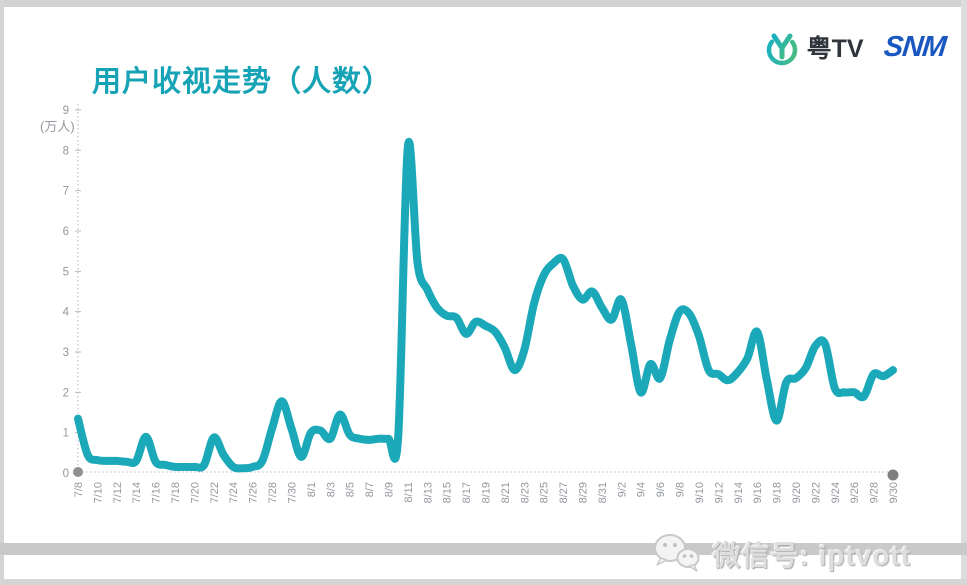 The height and width of the screenshot is (585, 967). I want to click on x-tick-label: 8/23, so click(525, 492).